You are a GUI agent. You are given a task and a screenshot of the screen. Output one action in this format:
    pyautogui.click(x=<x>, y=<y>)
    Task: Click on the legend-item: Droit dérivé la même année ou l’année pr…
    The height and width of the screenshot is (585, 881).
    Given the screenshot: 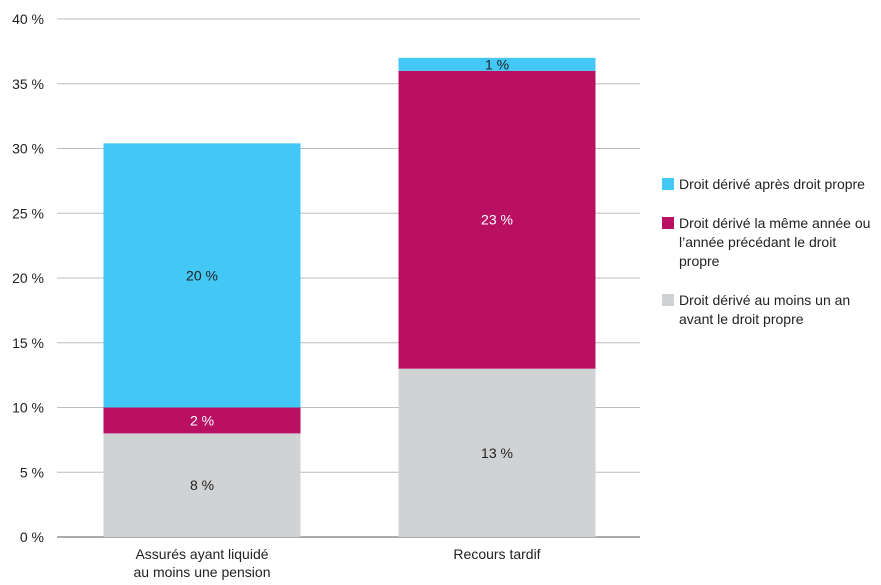 What is the action you would take?
    pyautogui.click(x=769, y=242)
    